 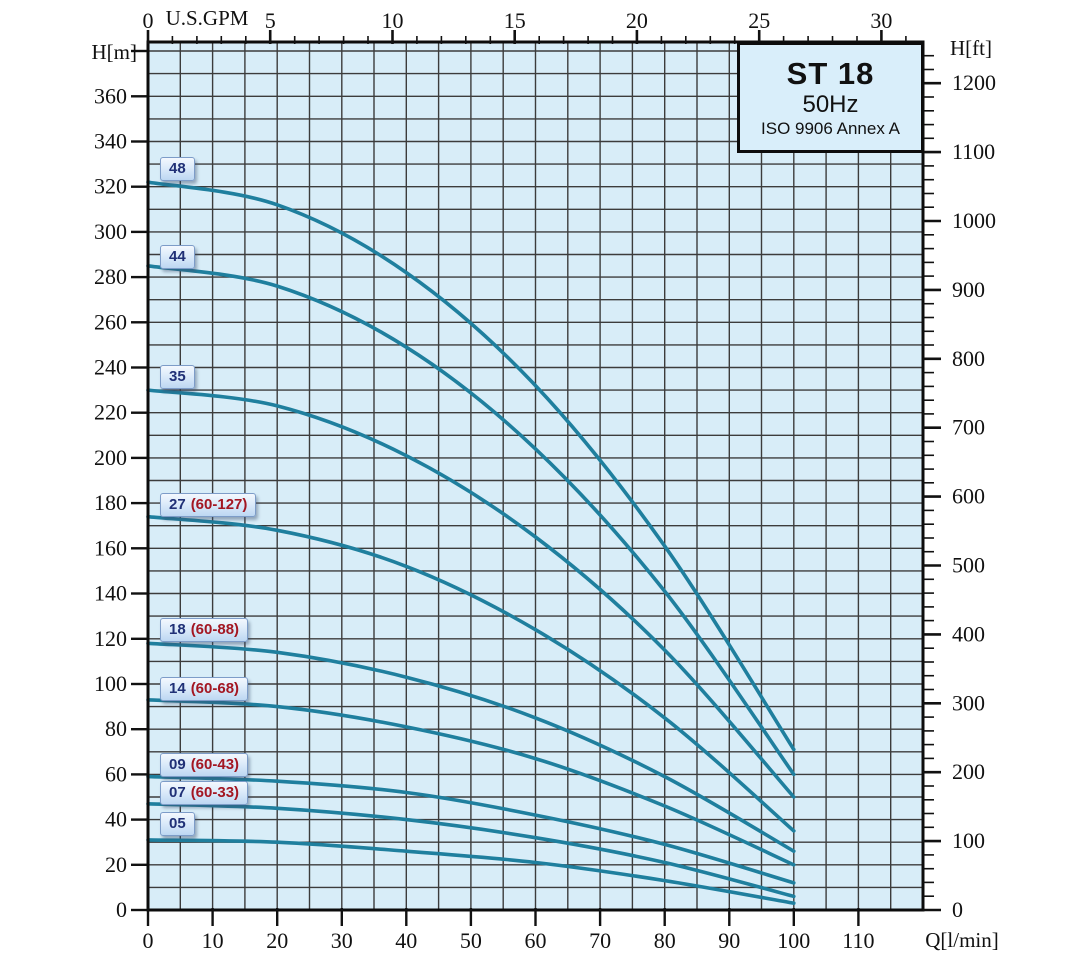 What do you see at coordinates (114, 52) in the screenshot?
I see `left-axis-unit-label: H[m]` at bounding box center [114, 52].